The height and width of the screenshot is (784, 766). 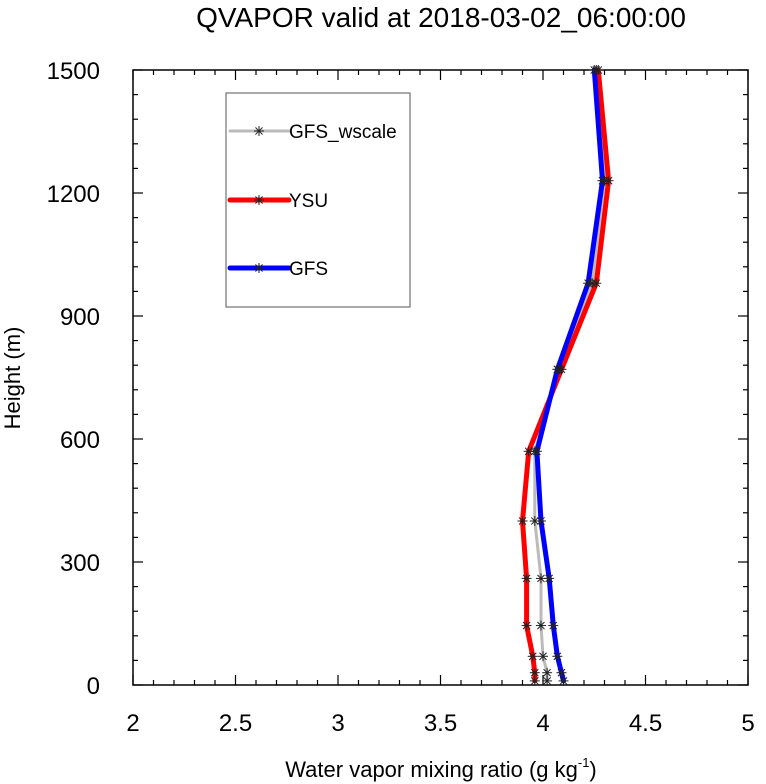 What do you see at coordinates (747, 723) in the screenshot?
I see `x-tick-label: 5` at bounding box center [747, 723].